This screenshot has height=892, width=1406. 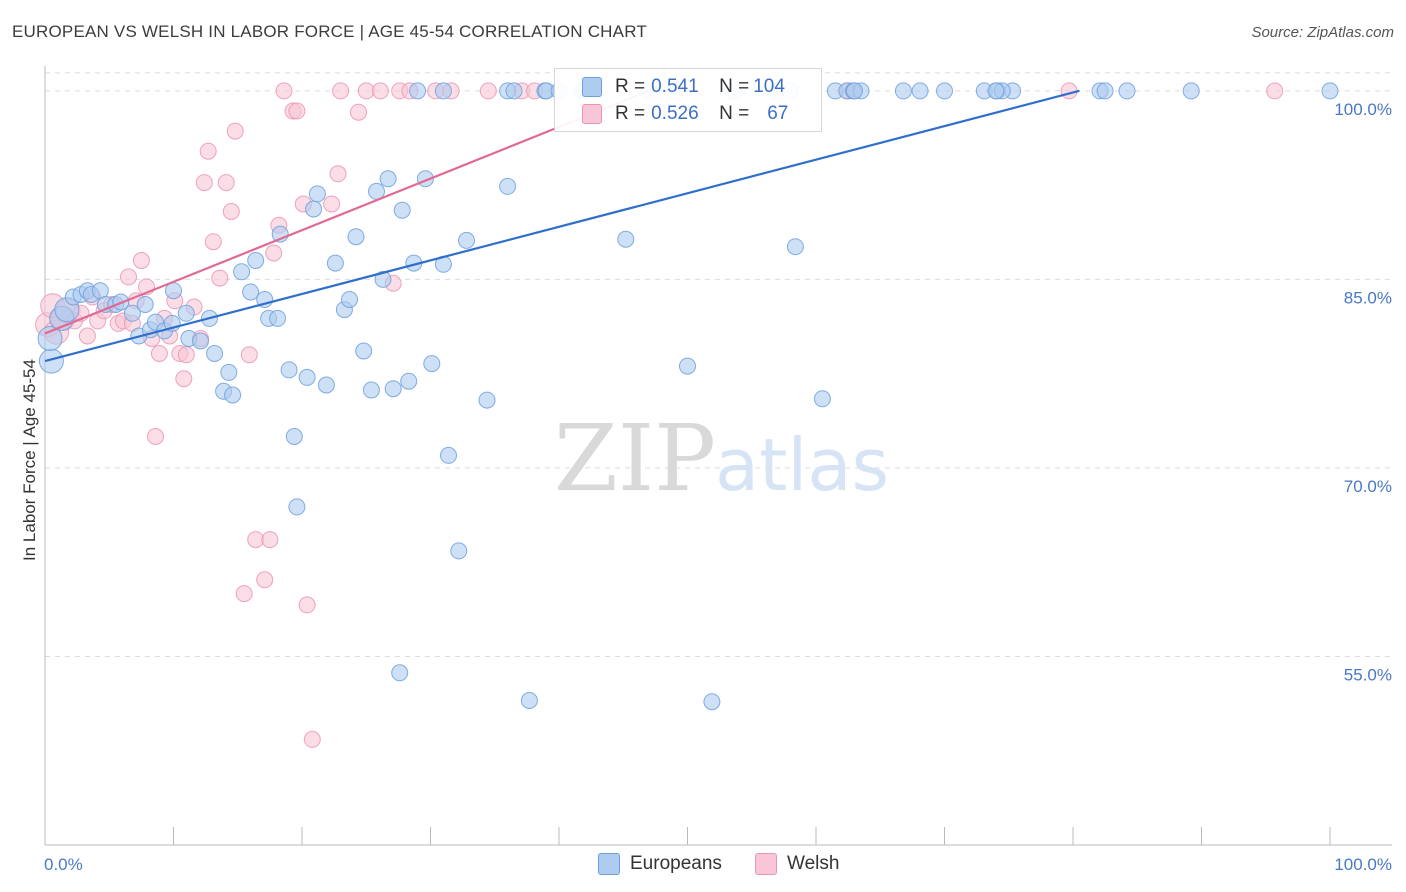 I want to click on x-tick-label: 0.0%, so click(x=63, y=864).